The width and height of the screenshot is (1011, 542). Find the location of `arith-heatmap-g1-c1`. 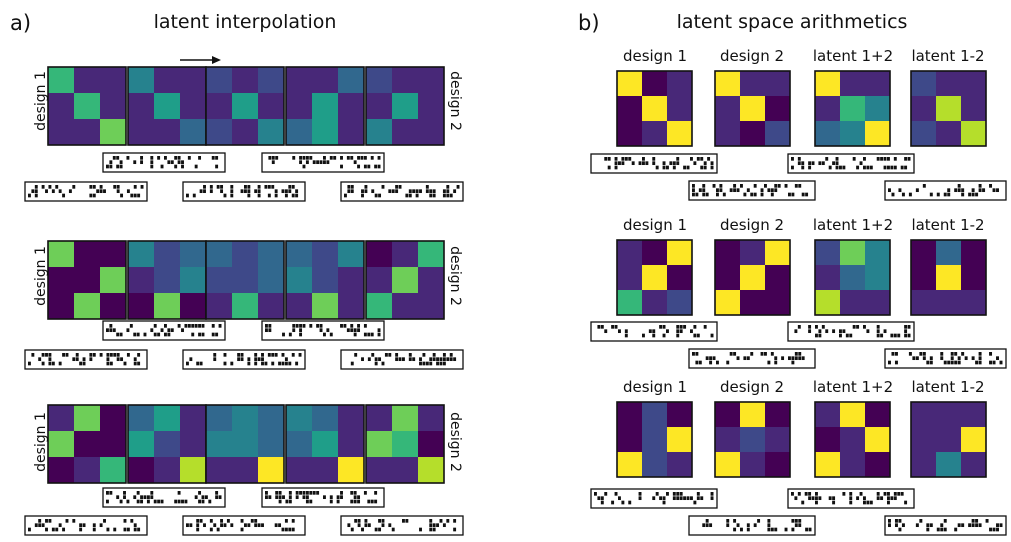

arith-heatmap-g1-c1 is located at coordinates (654, 108).